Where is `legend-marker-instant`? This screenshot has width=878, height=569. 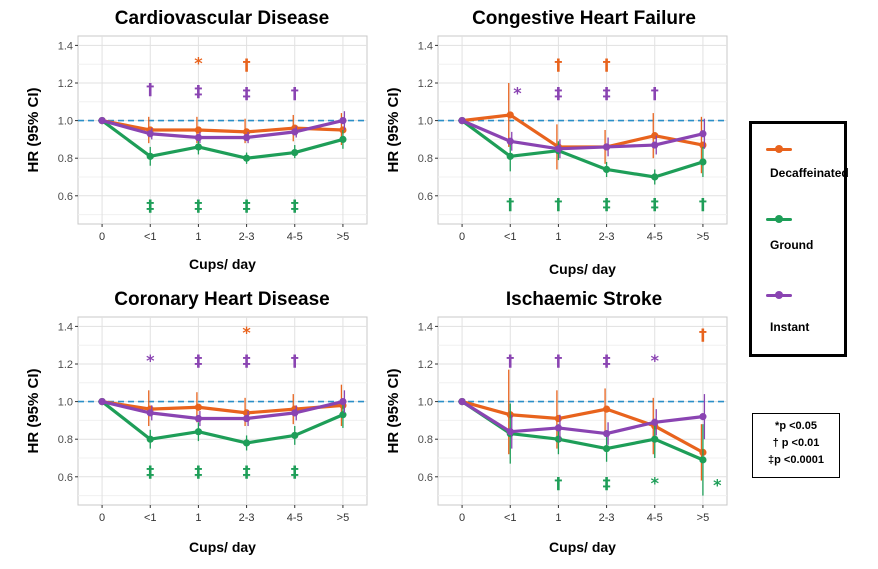 legend-marker-instant is located at coordinates (779, 295).